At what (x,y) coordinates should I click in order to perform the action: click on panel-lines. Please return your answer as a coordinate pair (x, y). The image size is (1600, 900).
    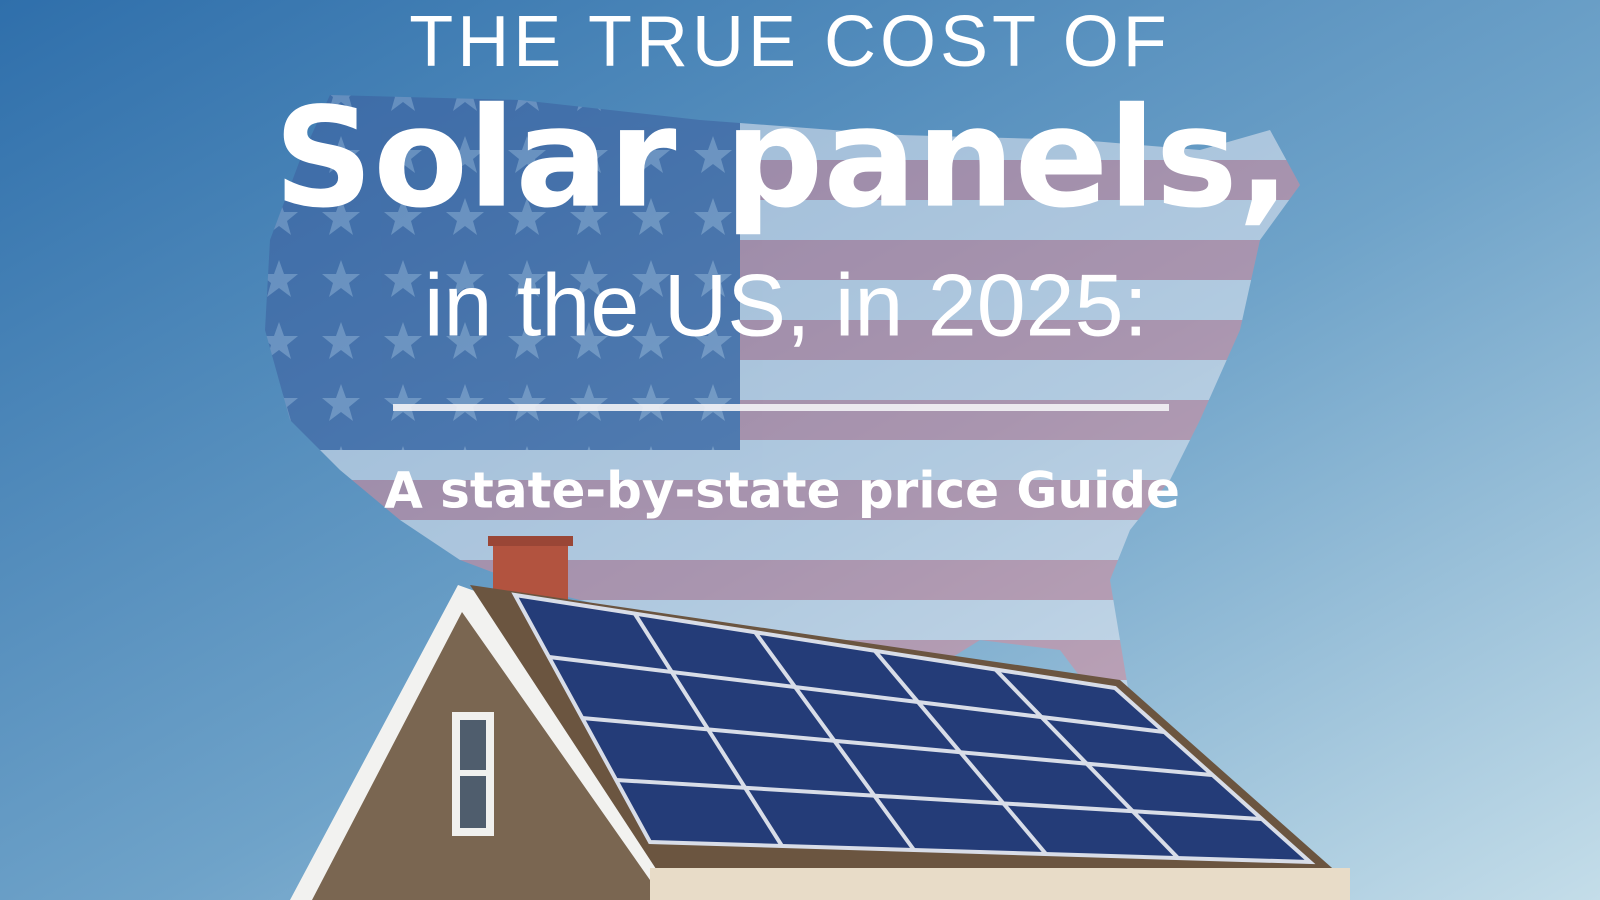
    Looking at the image, I should click on (905, 736).